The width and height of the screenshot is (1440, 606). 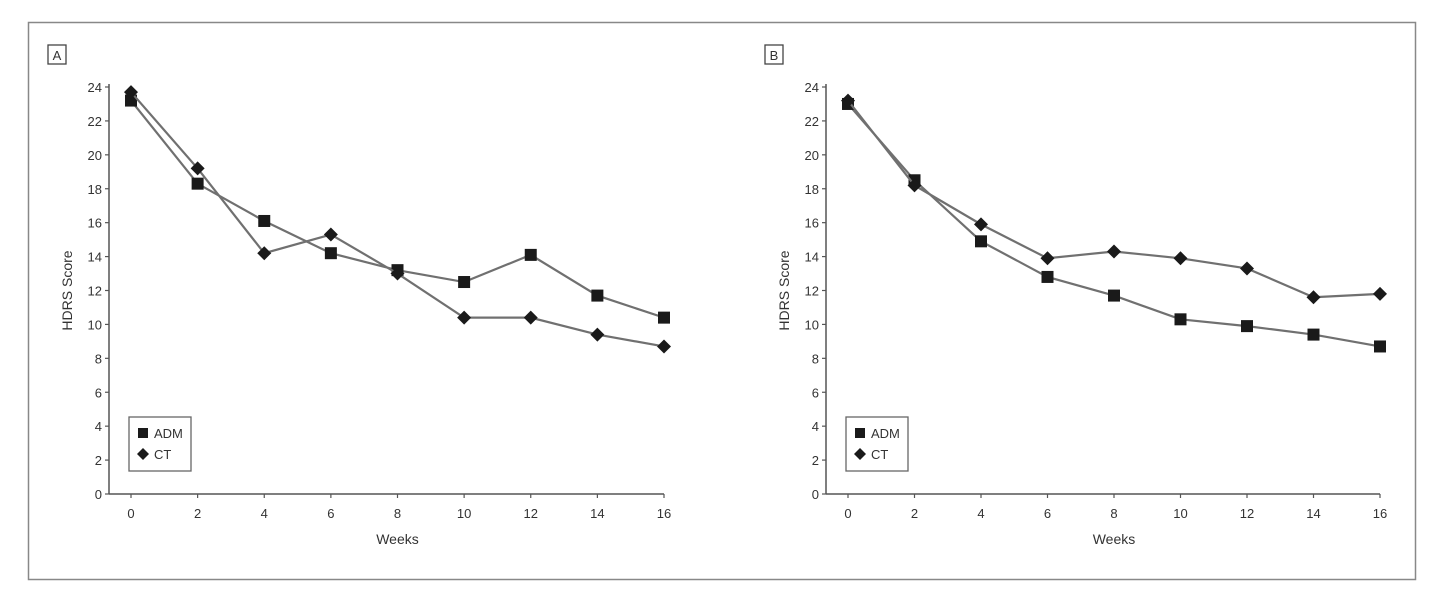 I want to click on series-line-ct, so click(x=1114, y=199).